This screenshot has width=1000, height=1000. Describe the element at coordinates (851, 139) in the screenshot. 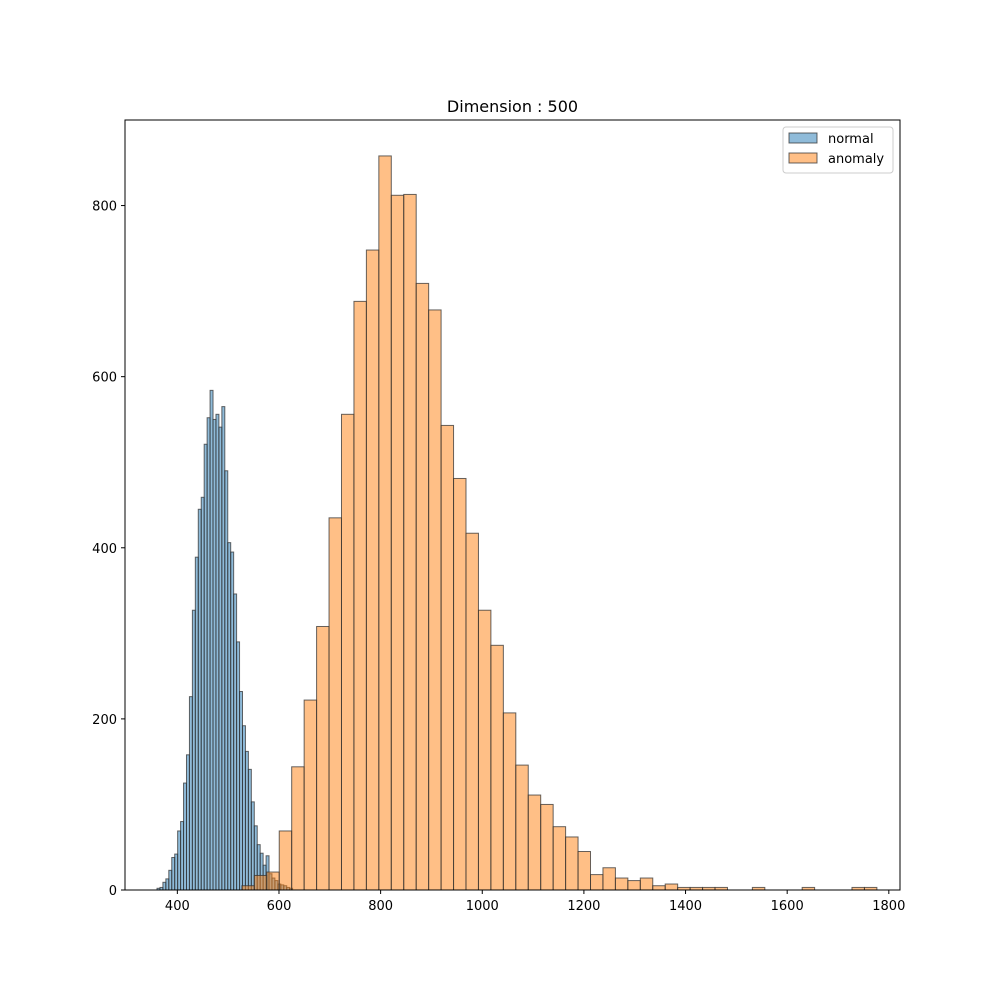

I see `legend-label-normal: normal` at that location.